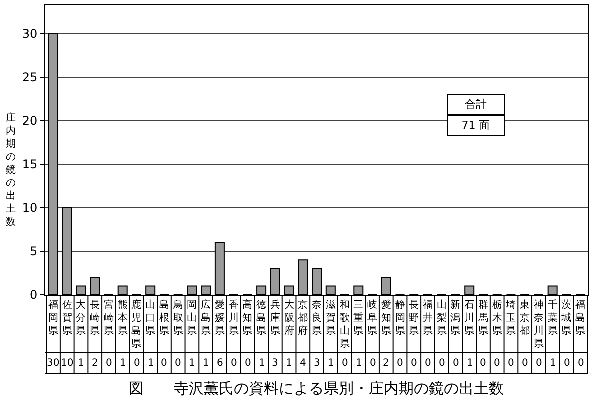 This screenshot has height=400, width=600. Describe the element at coordinates (30, 121) in the screenshot. I see `y-tick-label: 20` at that location.